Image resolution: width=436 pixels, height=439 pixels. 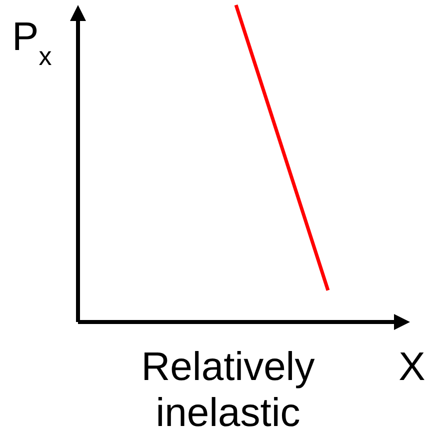 What do you see at coordinates (412, 367) in the screenshot?
I see `x-axis-title: X` at bounding box center [412, 367].